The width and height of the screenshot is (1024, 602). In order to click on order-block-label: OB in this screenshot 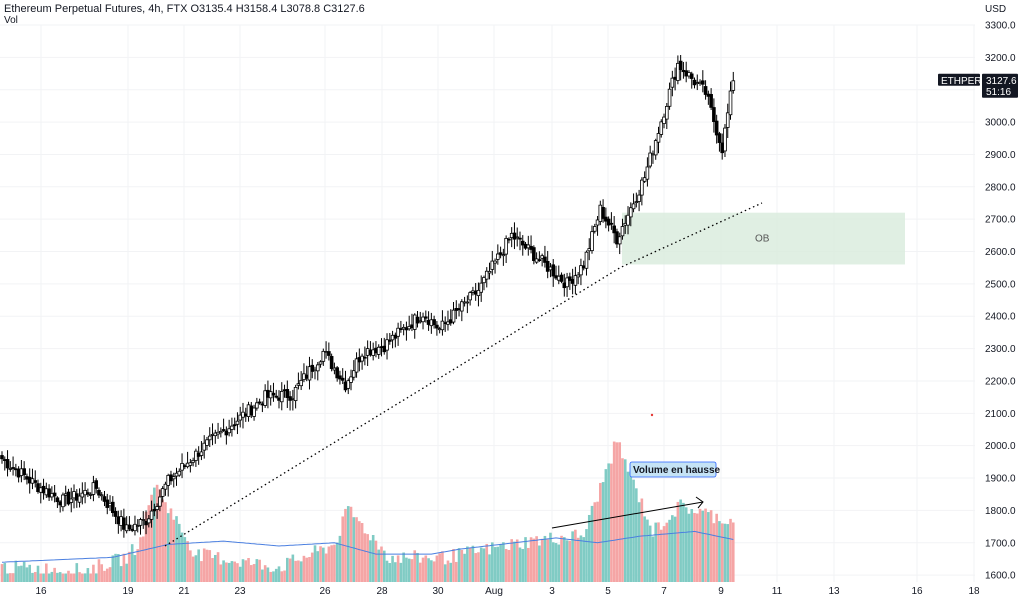, I will do `click(762, 239)`.